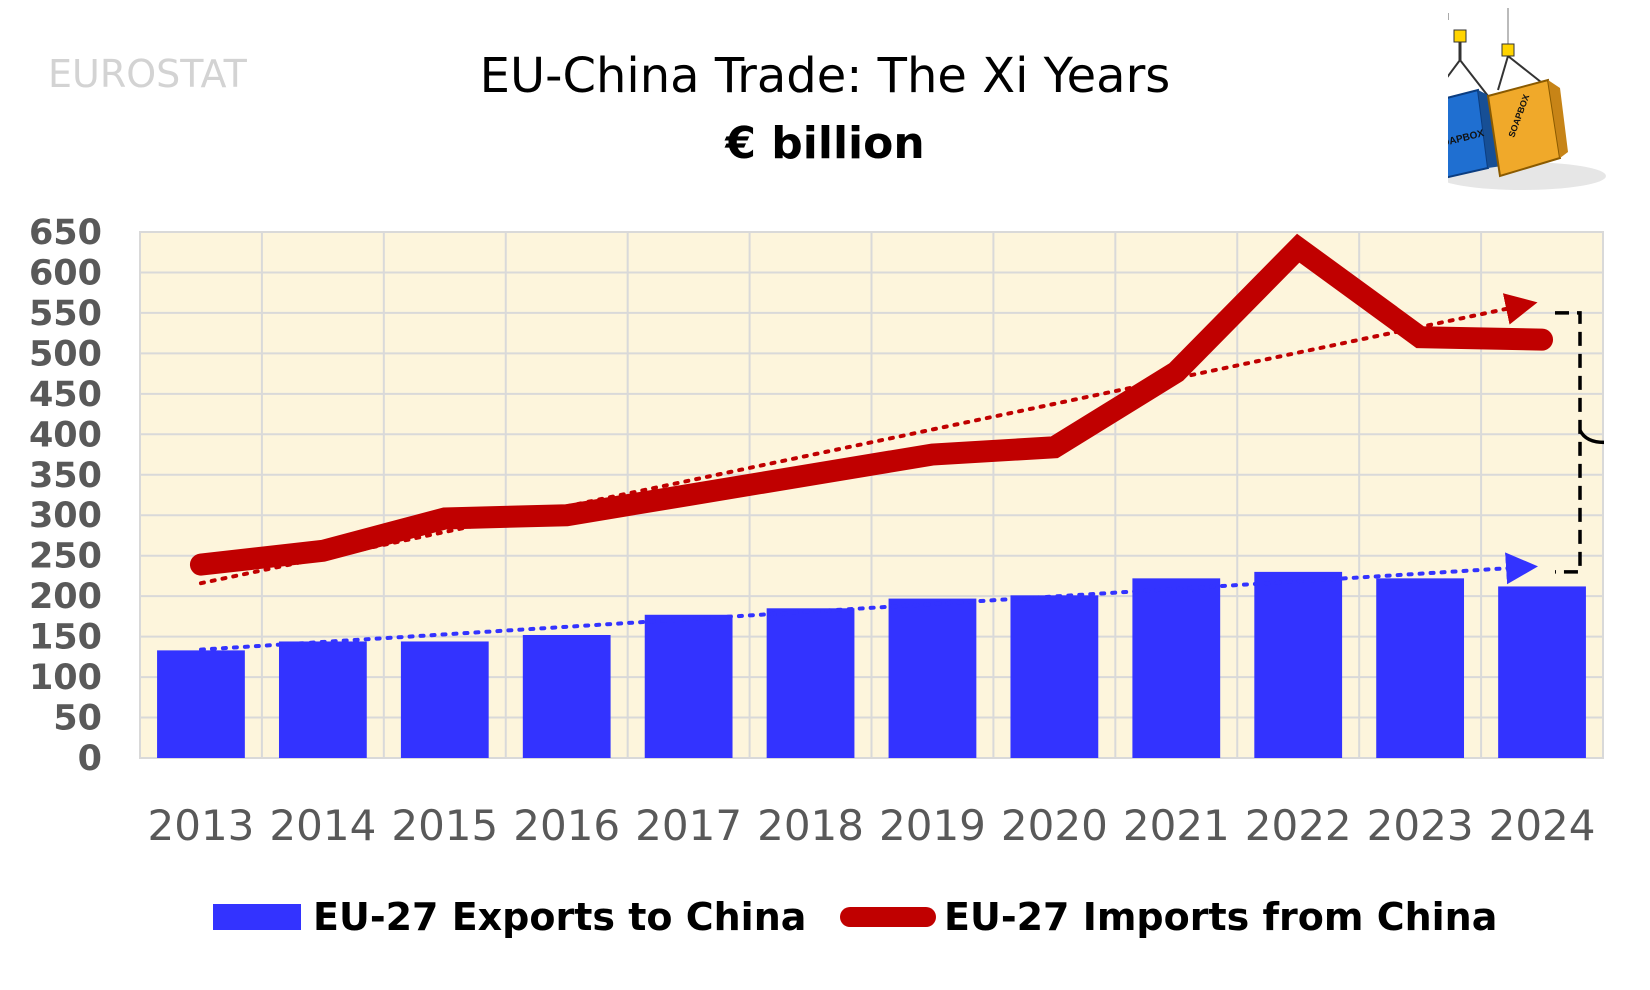 The width and height of the screenshot is (1650, 990). I want to click on x-tick-label: 2013, so click(201, 825).